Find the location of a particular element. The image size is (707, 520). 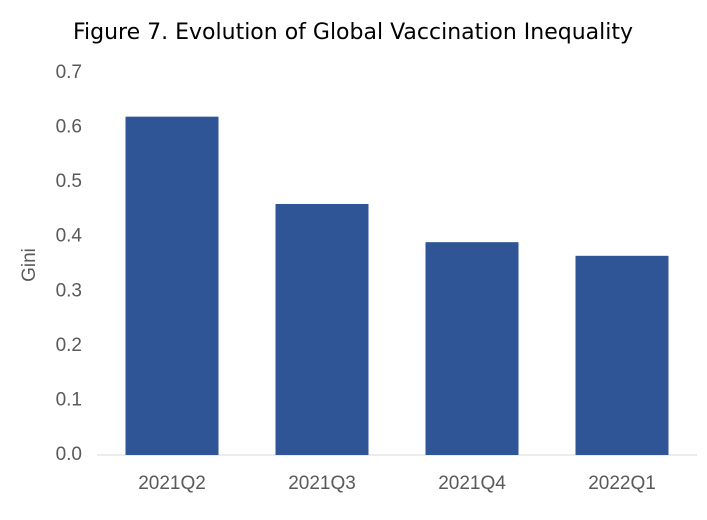

y-tick-label: 0.2 is located at coordinates (69, 345).